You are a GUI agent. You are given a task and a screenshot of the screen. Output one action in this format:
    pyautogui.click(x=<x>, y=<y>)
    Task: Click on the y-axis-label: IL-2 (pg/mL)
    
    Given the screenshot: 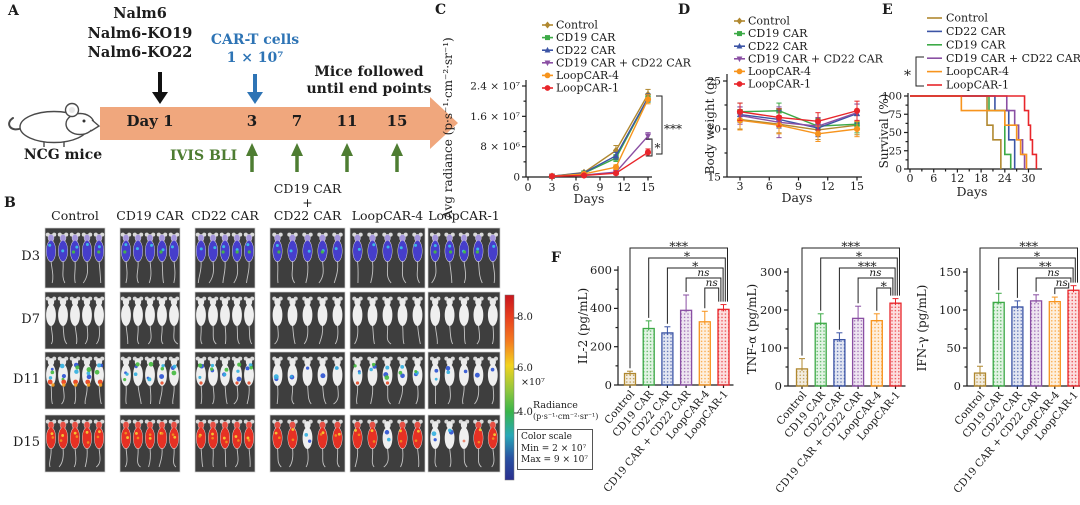 What is the action you would take?
    pyautogui.click(x=583, y=326)
    